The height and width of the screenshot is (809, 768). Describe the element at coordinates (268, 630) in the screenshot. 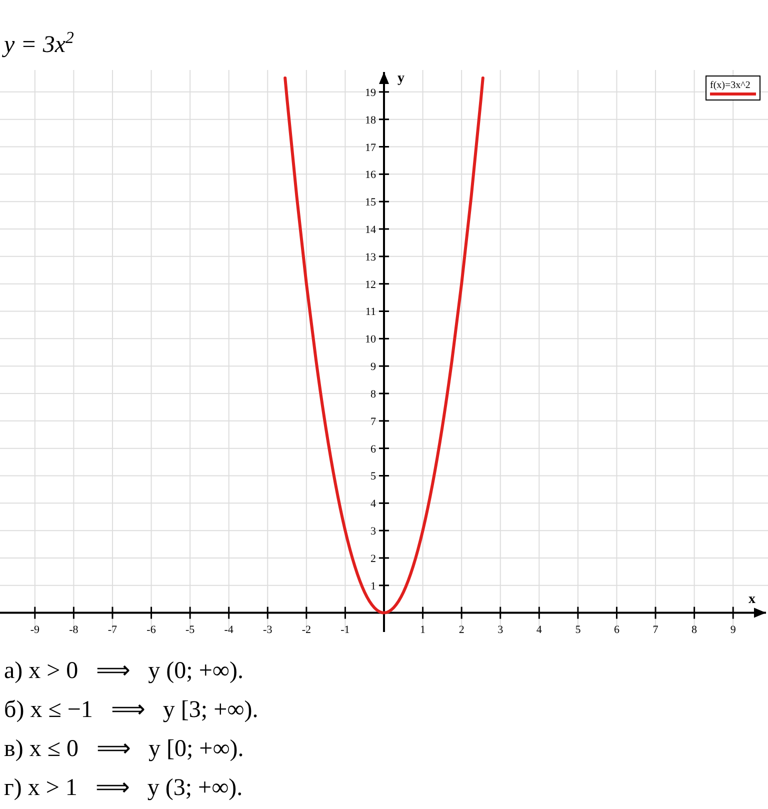

I see `x-tick-label: -3` at that location.